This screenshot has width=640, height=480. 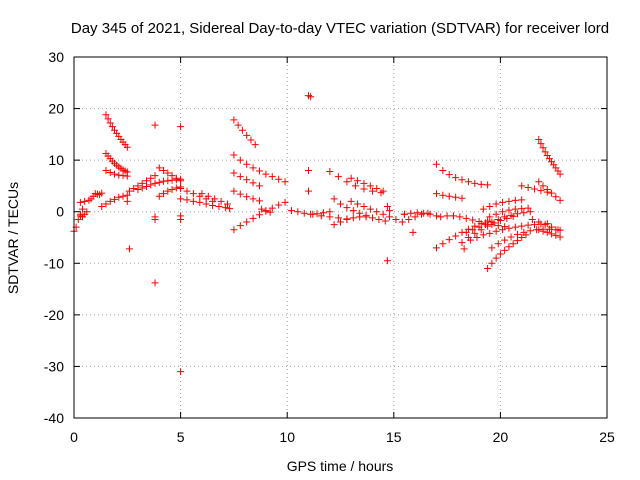 I want to click on x-axis-label: GPS time / hours, so click(x=340, y=466).